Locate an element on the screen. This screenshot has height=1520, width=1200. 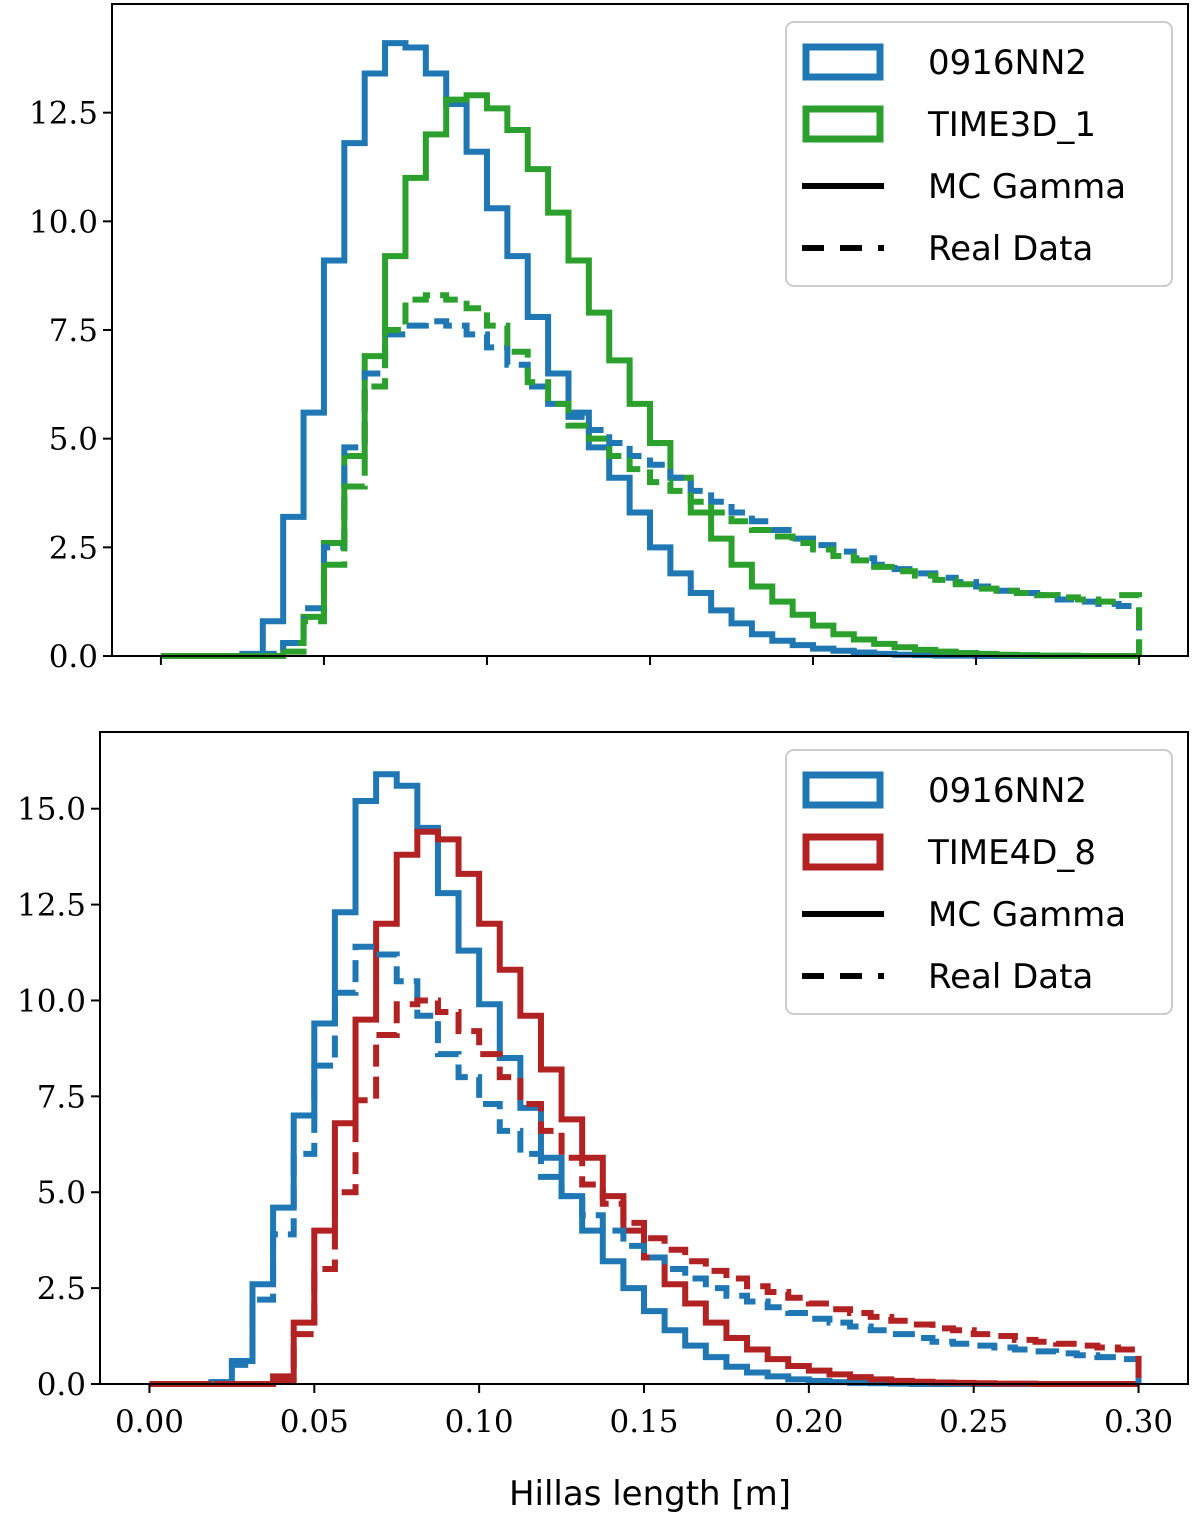
x-tick-label: 0.20 is located at coordinates (808, 1422).